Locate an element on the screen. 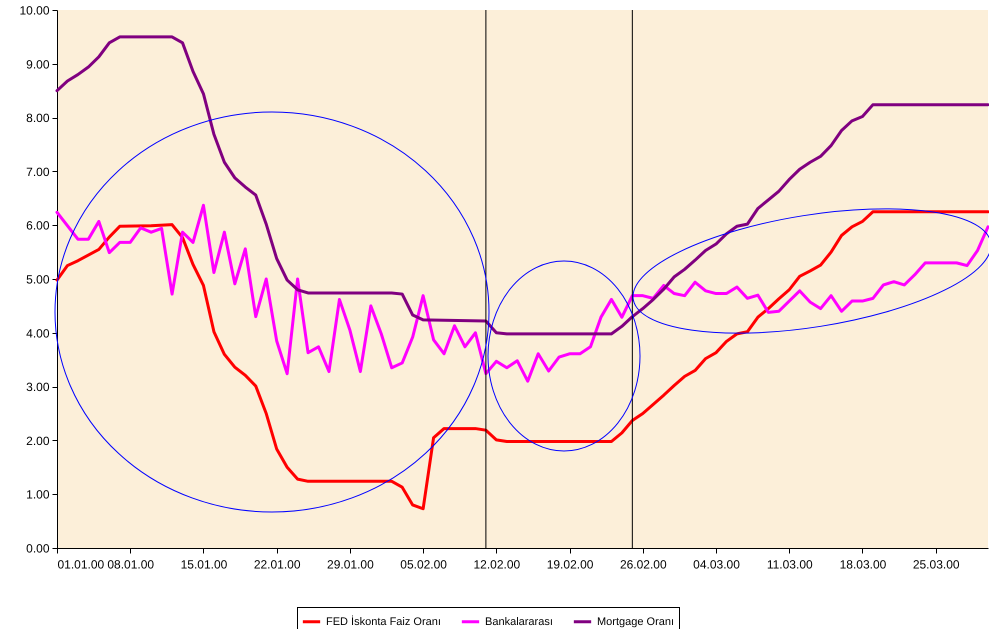  legend-label: Mortgage Oranı is located at coordinates (635, 622).